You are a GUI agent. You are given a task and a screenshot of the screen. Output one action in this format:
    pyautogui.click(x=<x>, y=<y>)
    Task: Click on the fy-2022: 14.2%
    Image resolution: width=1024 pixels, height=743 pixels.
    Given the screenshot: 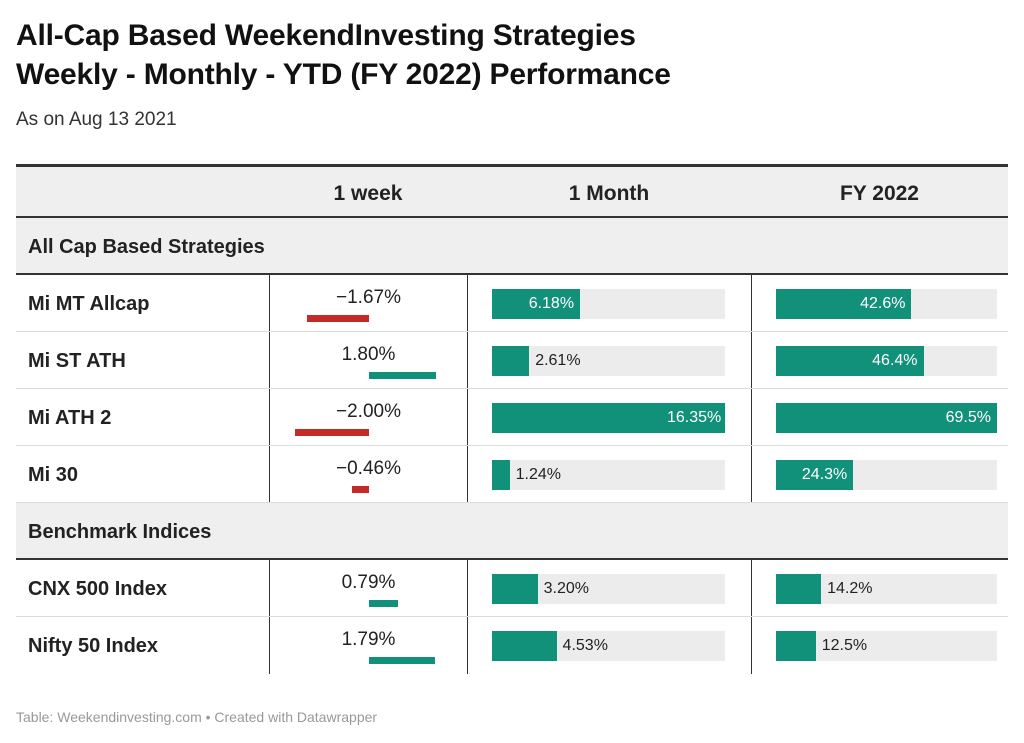 What is the action you would take?
    pyautogui.click(x=879, y=588)
    